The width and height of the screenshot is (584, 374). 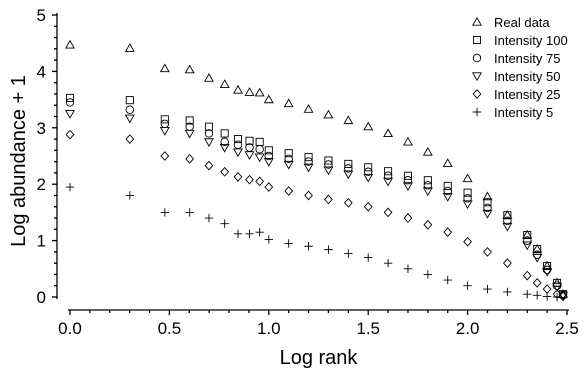 I want to click on x-tick-label: 0.0, so click(x=70, y=328).